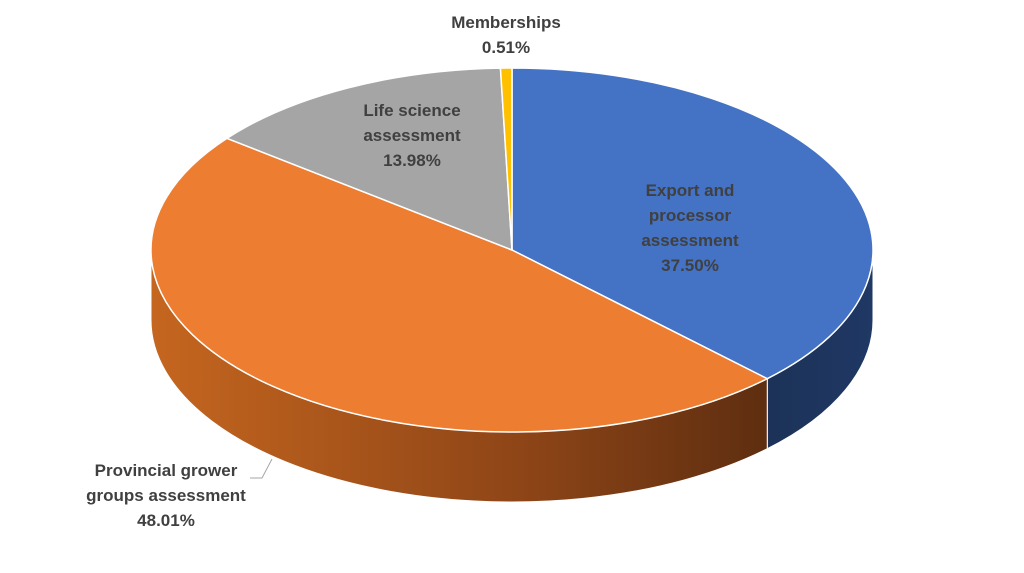 The width and height of the screenshot is (1024, 573). What do you see at coordinates (506, 35) in the screenshot?
I see `data-label-3: Memberships 0.51%` at bounding box center [506, 35].